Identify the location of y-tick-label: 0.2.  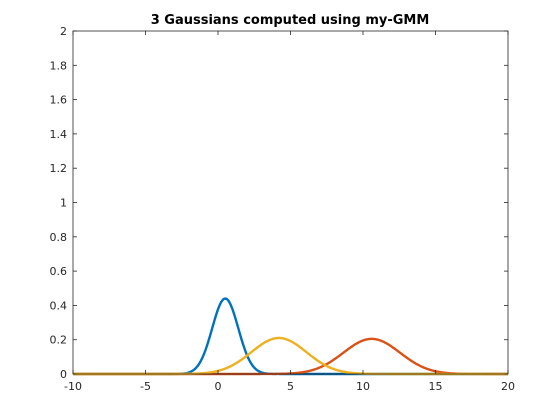
(59, 340).